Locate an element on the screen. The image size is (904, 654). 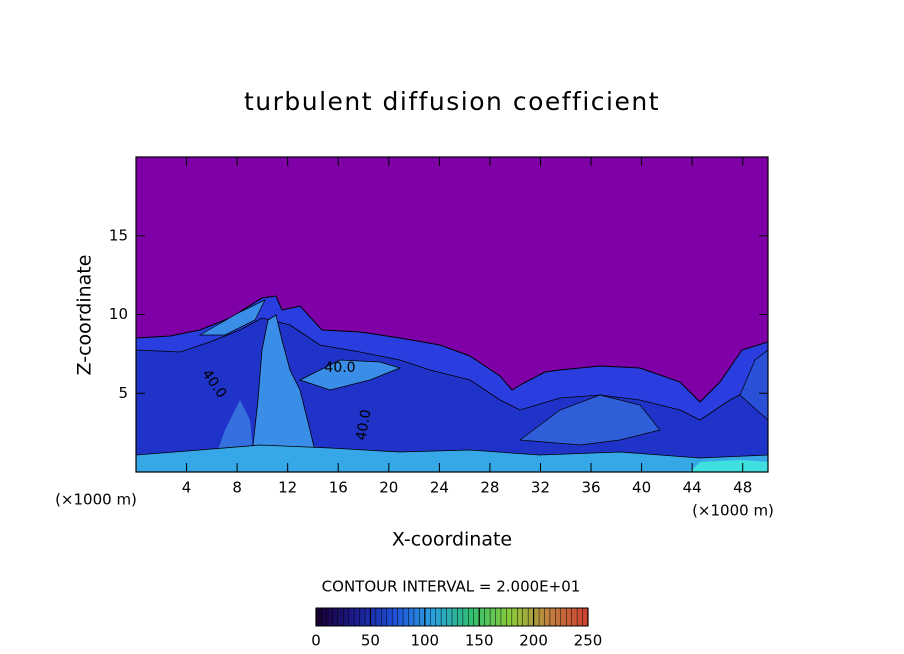
x-tick-label: 32 is located at coordinates (540, 488).